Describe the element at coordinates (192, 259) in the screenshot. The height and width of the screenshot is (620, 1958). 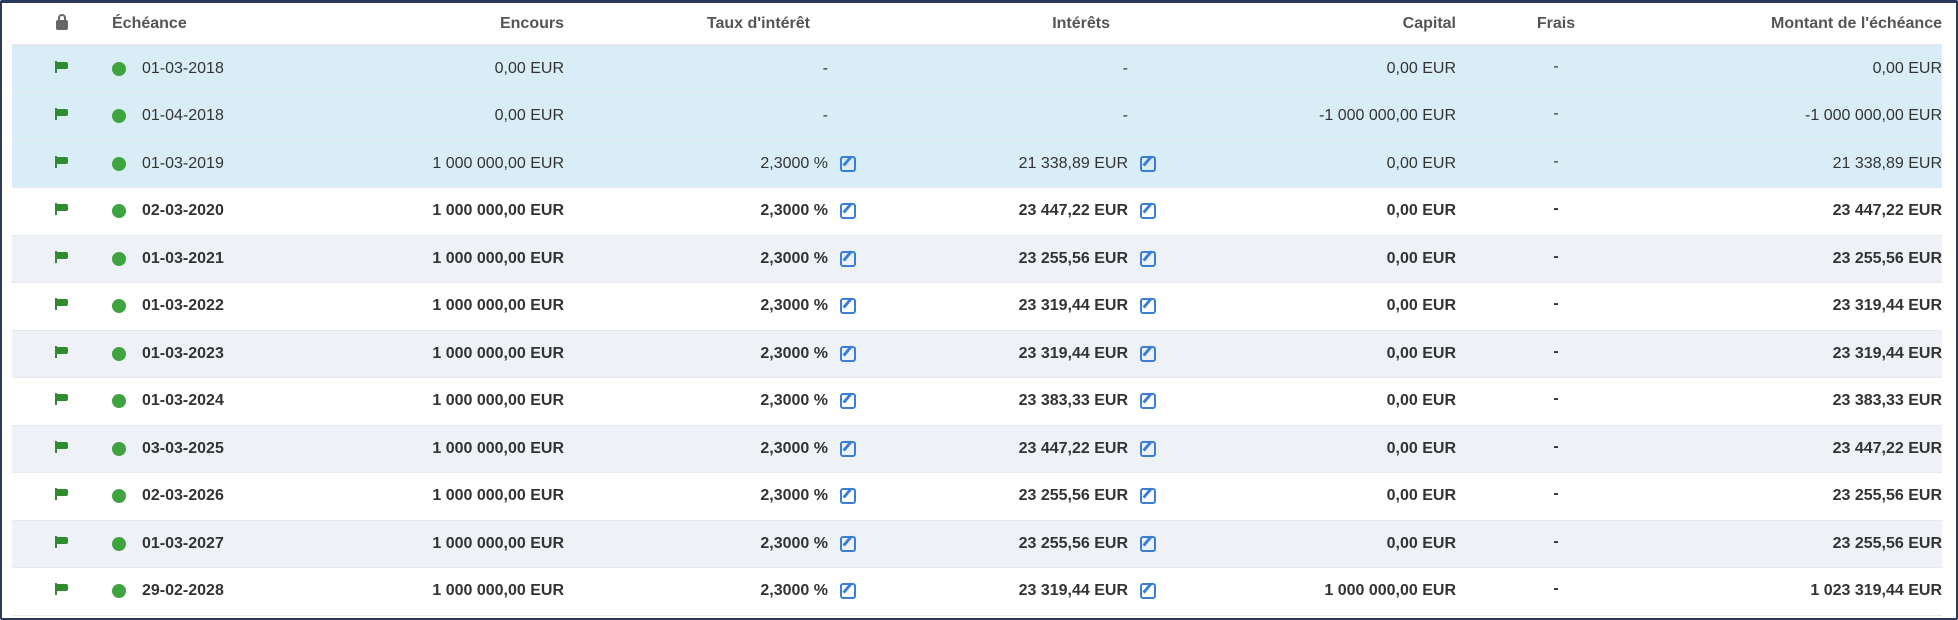
I see `date-cell: 01-03-2021` at that location.